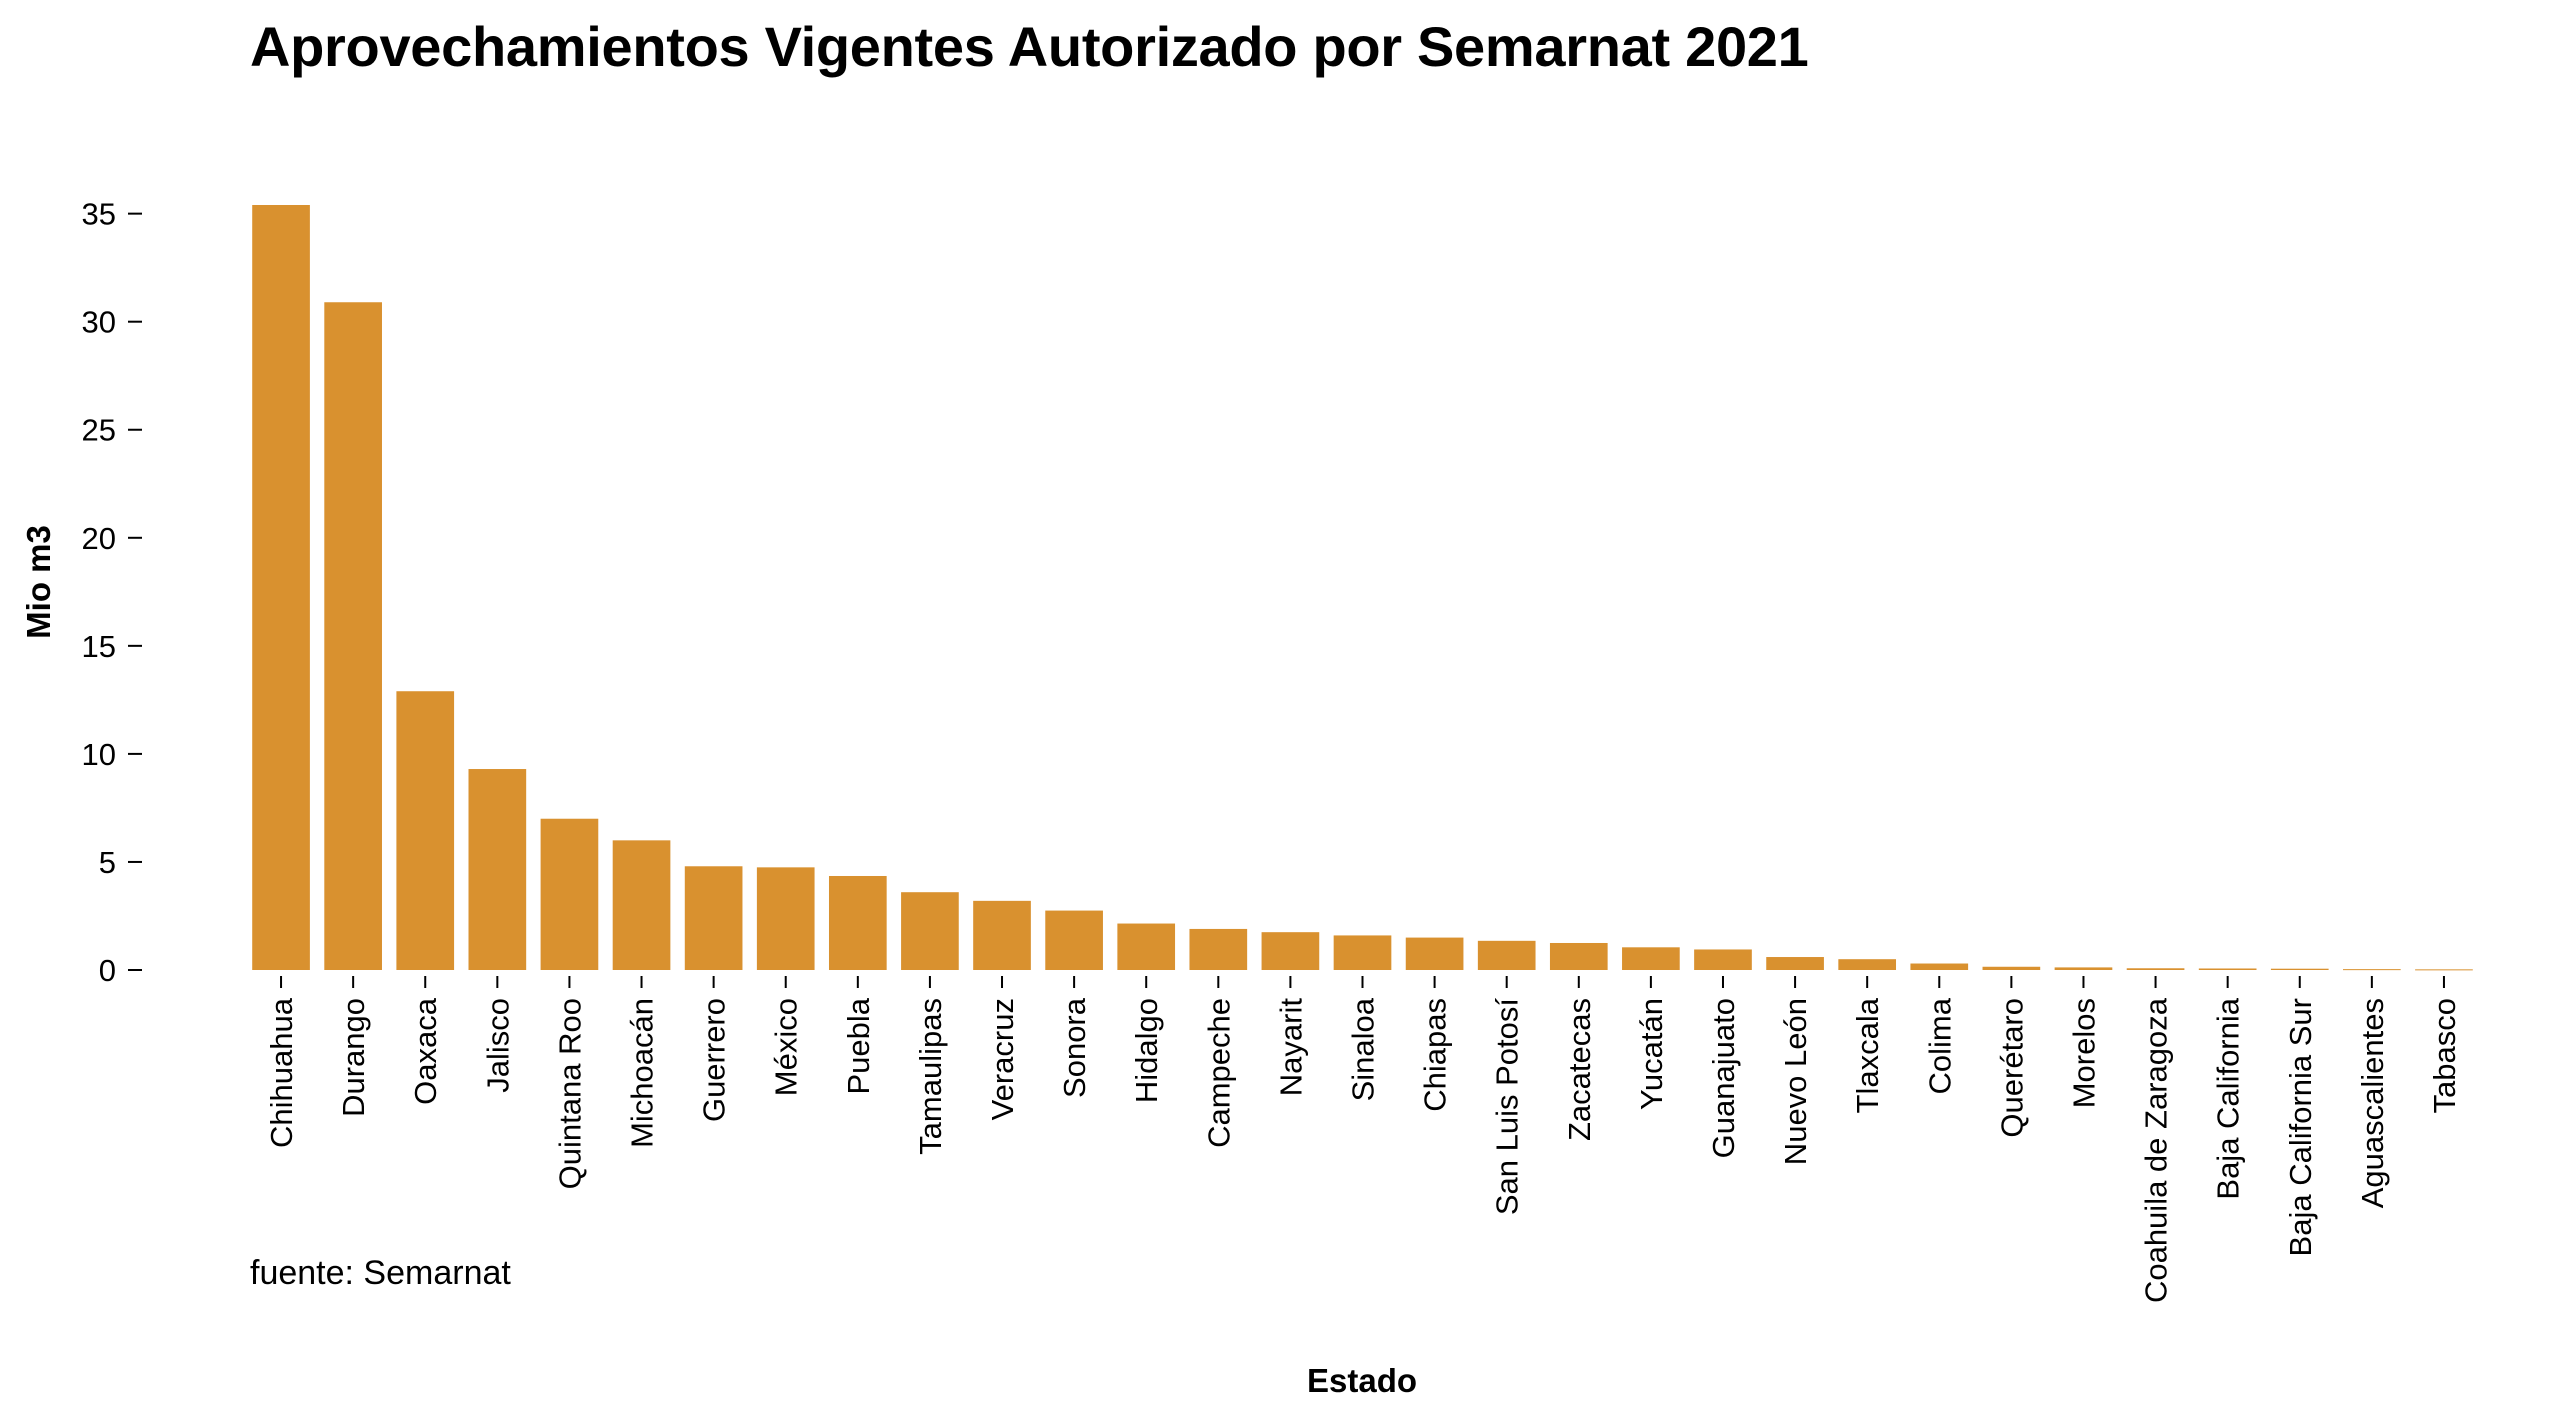 The width and height of the screenshot is (2560, 1402). I want to click on x-tick-label: Hidalgo, so click(1146, 1050).